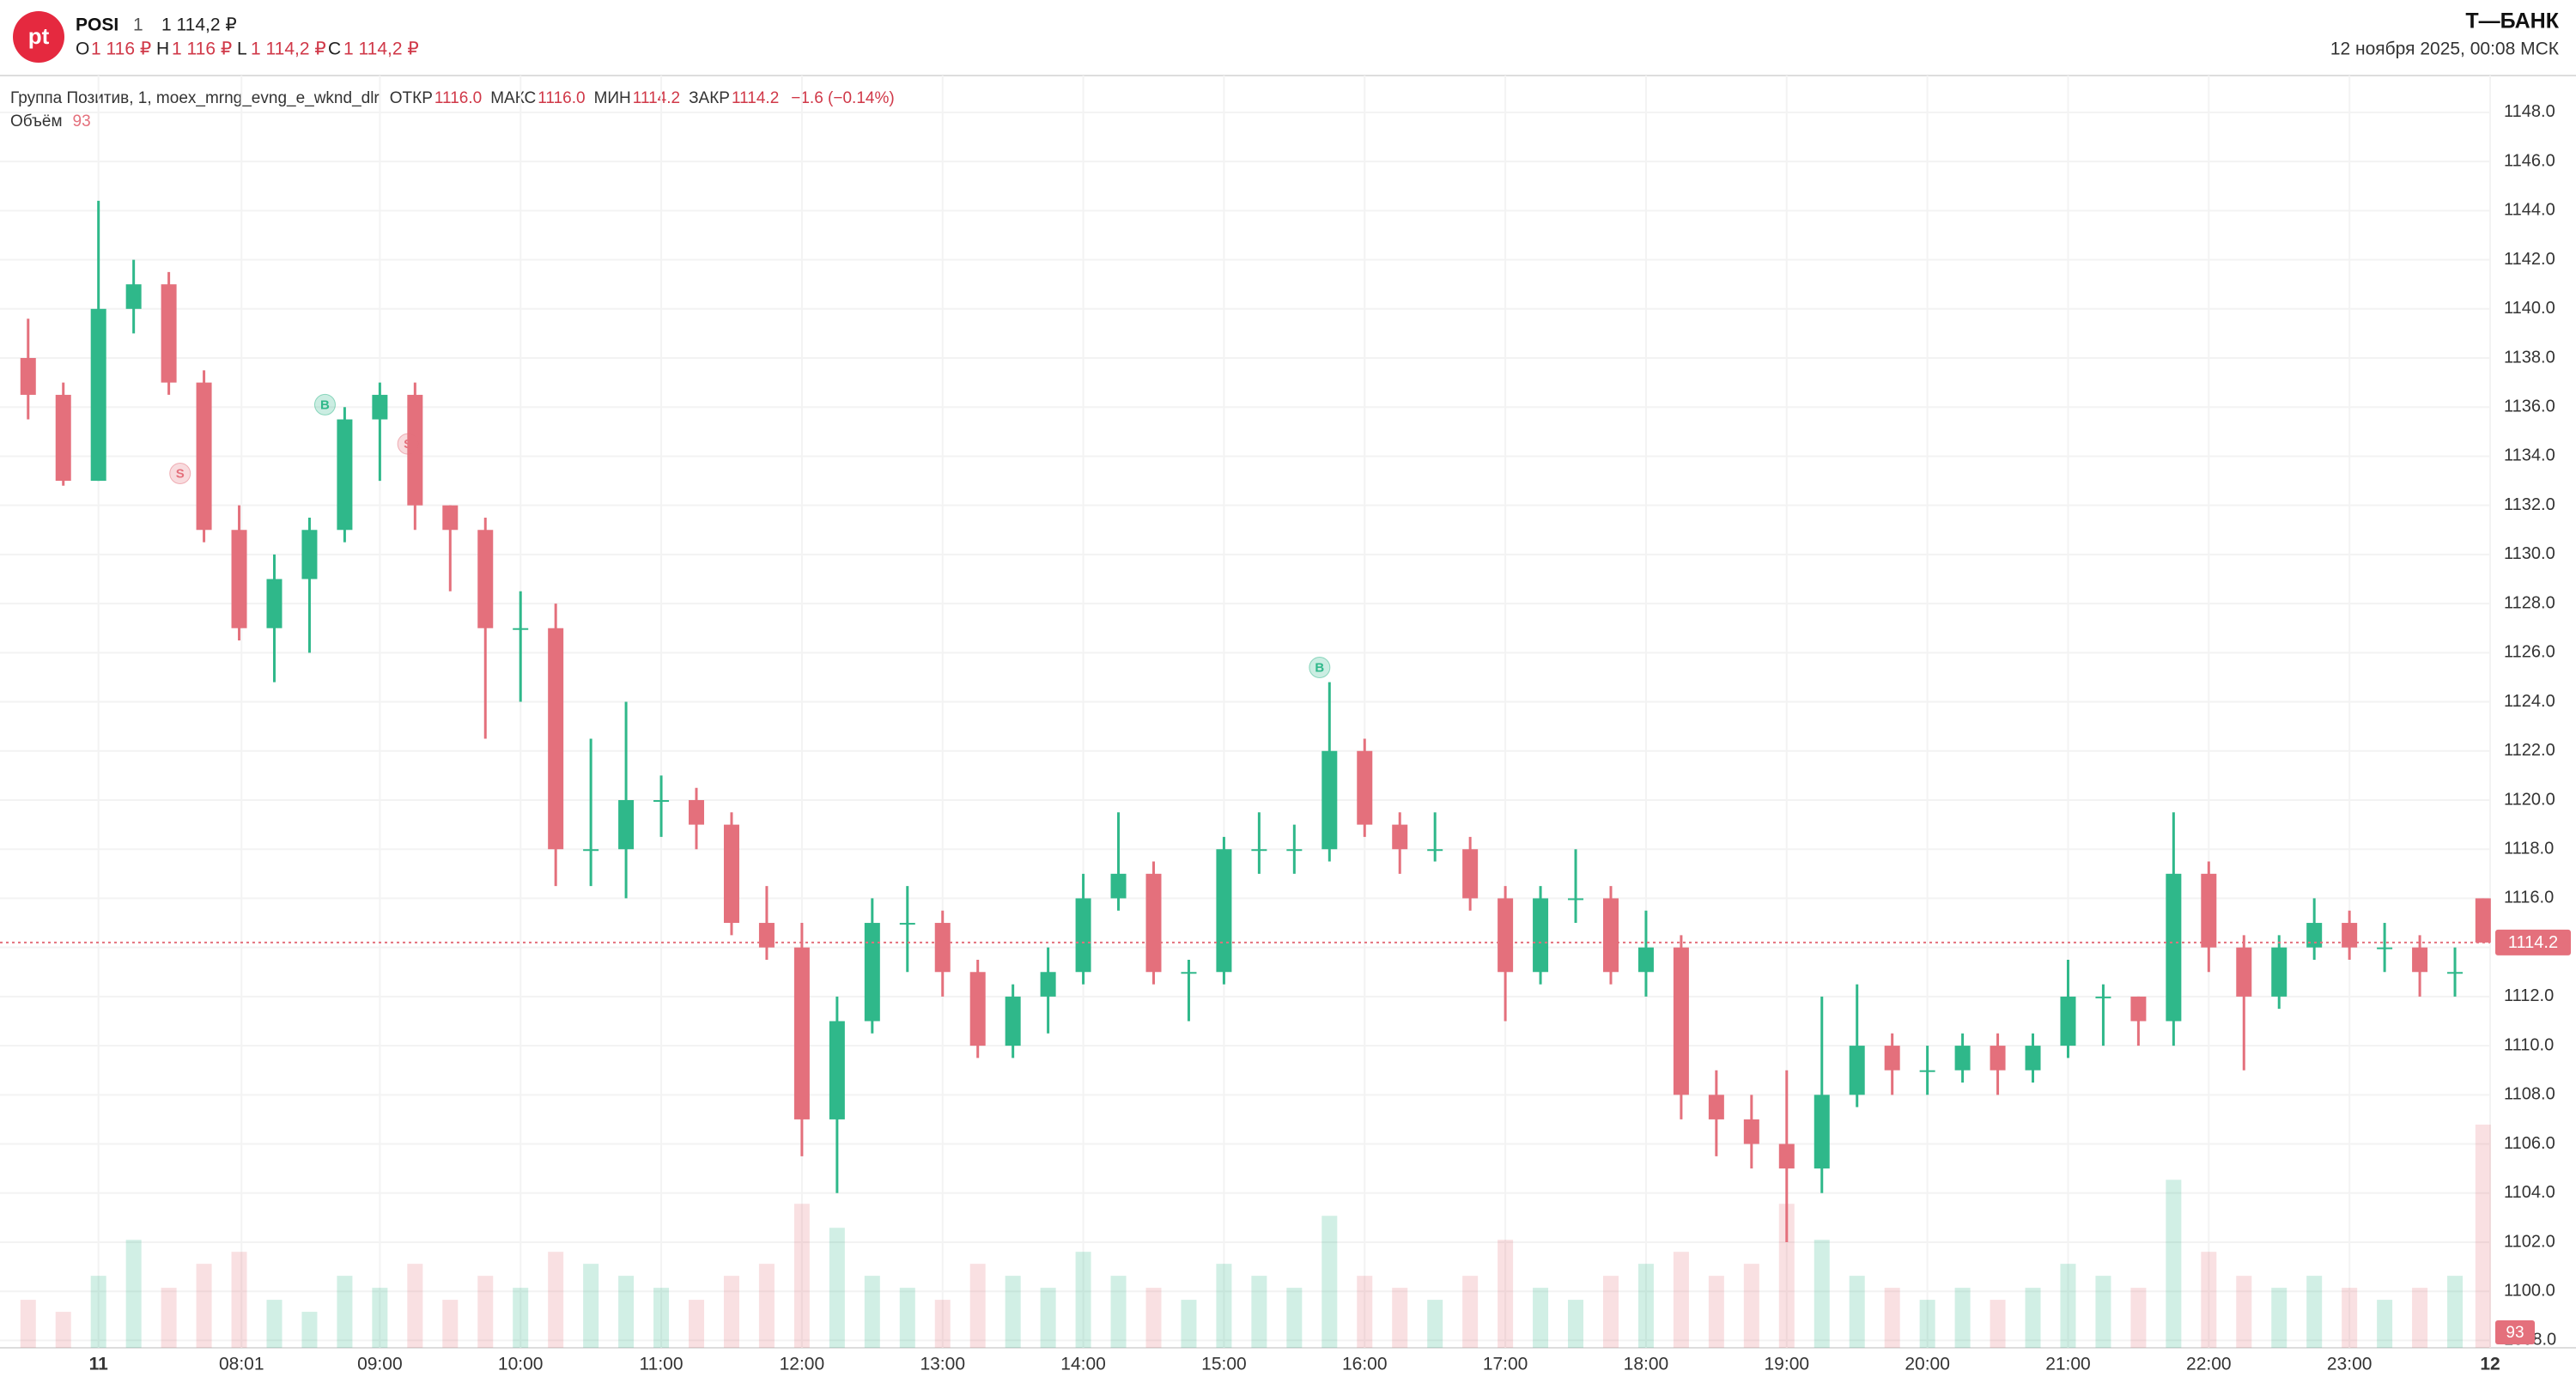  Describe the element at coordinates (2349, 1364) in the screenshot. I see `x-tick-label: 23:00` at that location.